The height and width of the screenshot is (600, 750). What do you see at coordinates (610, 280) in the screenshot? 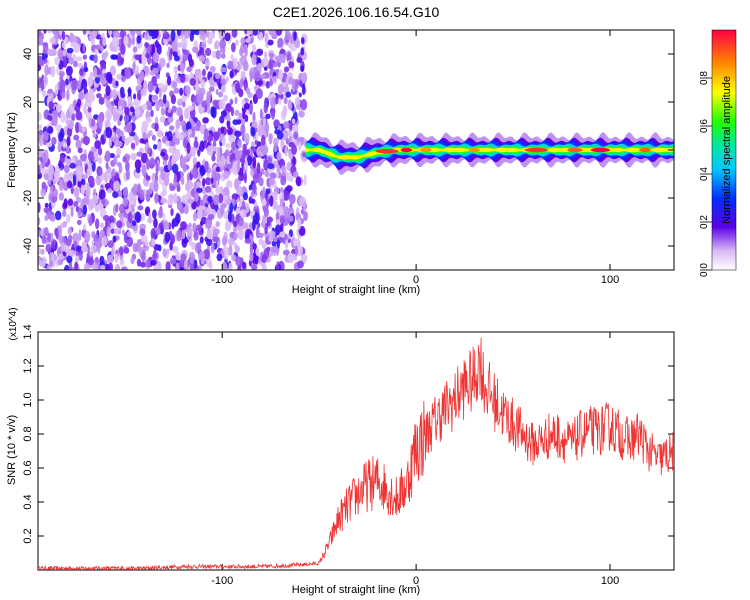
I see `spectrogram-x-tick-label: 100` at bounding box center [610, 280].